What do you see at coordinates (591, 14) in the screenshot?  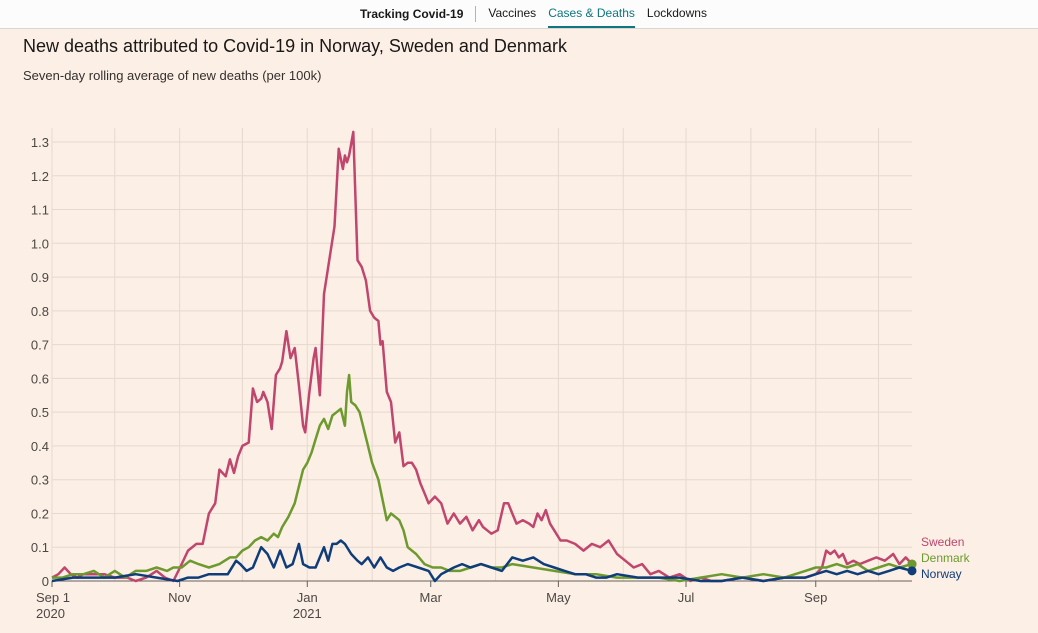 I see `tab-cases-deaths: Cases & Deaths` at bounding box center [591, 14].